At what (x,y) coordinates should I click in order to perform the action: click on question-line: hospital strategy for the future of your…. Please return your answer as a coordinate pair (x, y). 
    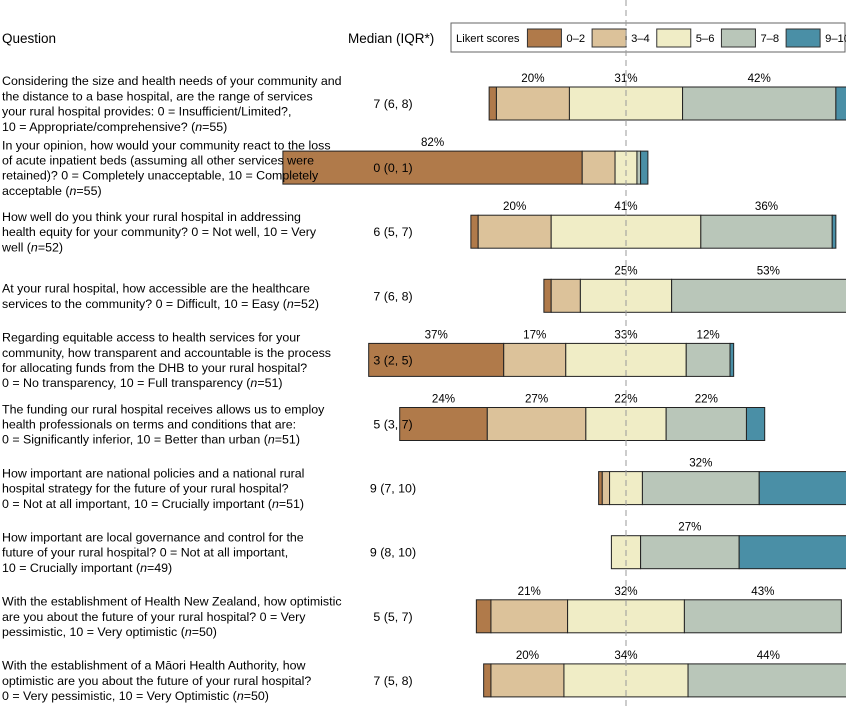
    Looking at the image, I should click on (145, 489).